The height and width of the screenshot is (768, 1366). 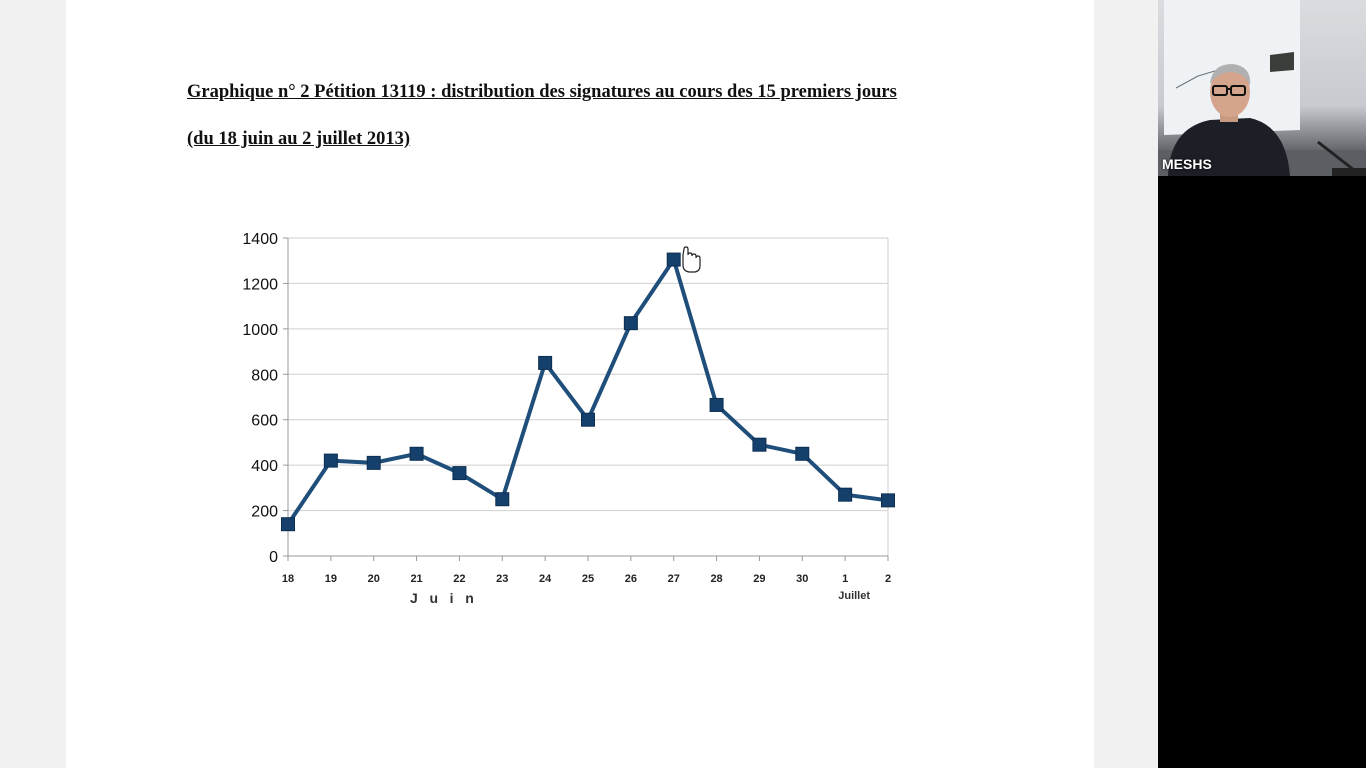 I want to click on hand-cursor-icon, so click(x=691, y=259).